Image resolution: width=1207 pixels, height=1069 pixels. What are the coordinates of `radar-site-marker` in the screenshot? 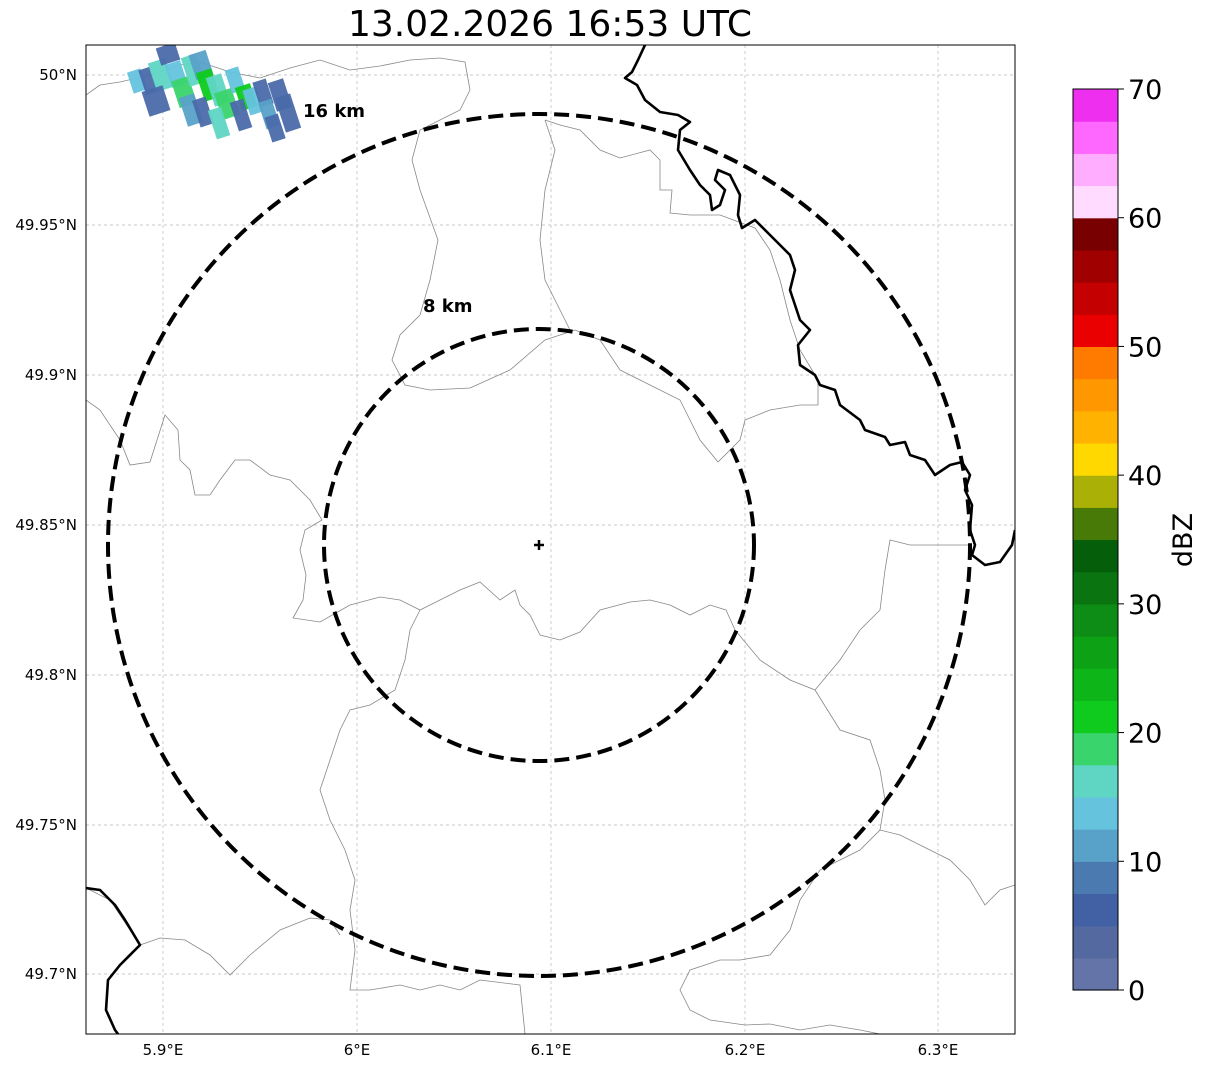 It's located at (539, 545).